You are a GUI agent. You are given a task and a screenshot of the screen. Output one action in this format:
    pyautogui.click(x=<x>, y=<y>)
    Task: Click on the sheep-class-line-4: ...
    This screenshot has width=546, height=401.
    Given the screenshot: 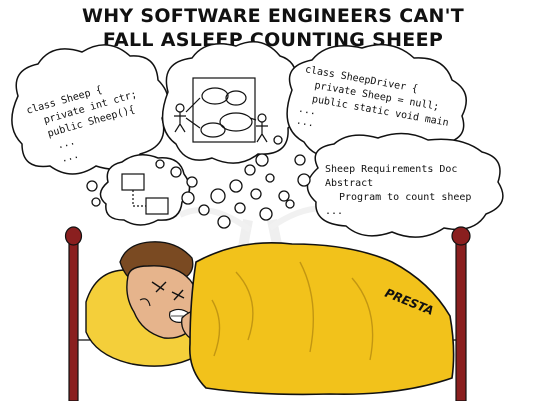 What is the action you would take?
    pyautogui.click(x=66, y=144)
    